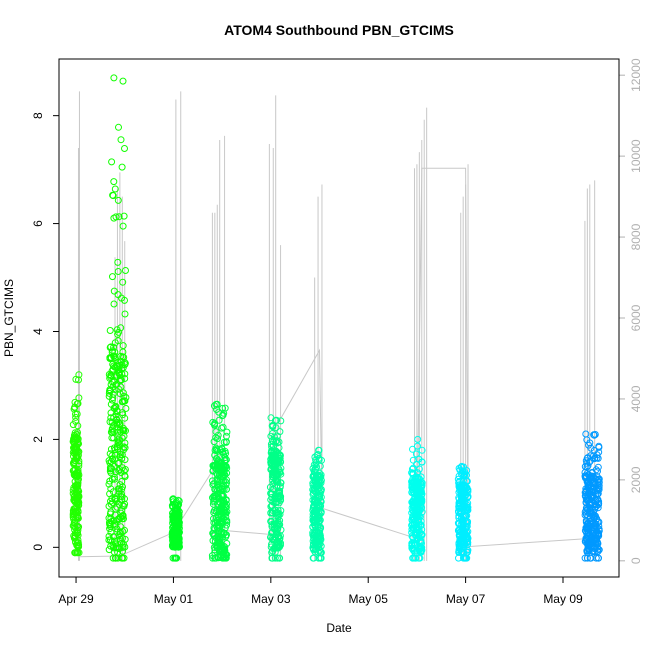  What do you see at coordinates (636, 156) in the screenshot?
I see `y2-tick-label: 10000` at bounding box center [636, 156].